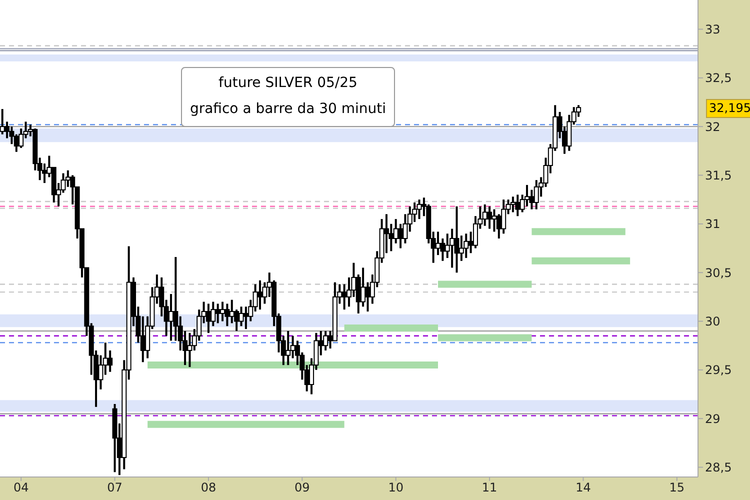  What do you see at coordinates (712, 127) in the screenshot?
I see `y-tick-label: 32` at bounding box center [712, 127].